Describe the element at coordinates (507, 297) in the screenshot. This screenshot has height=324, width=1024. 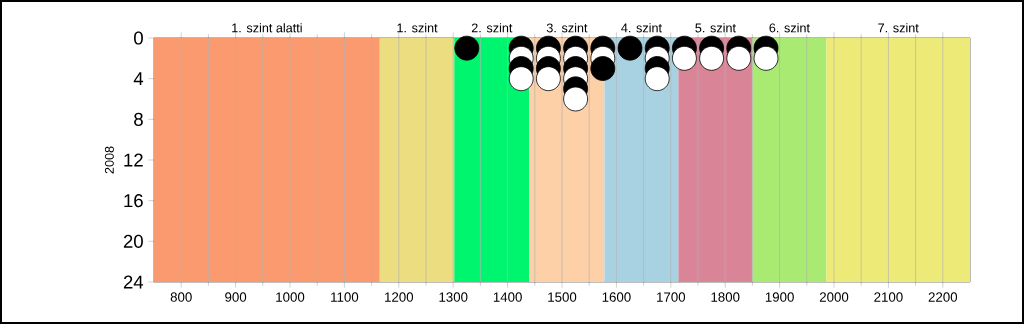
I see `x-tick-label: 1400` at that location.